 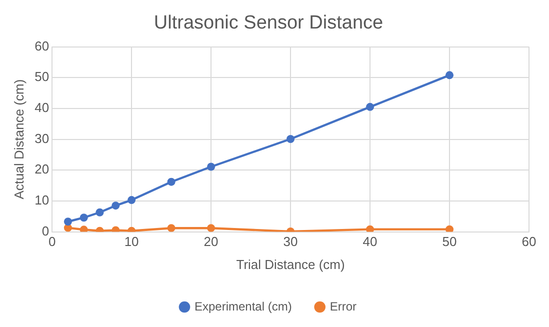 What do you see at coordinates (131, 242) in the screenshot?
I see `x-tick-label: 10` at bounding box center [131, 242].